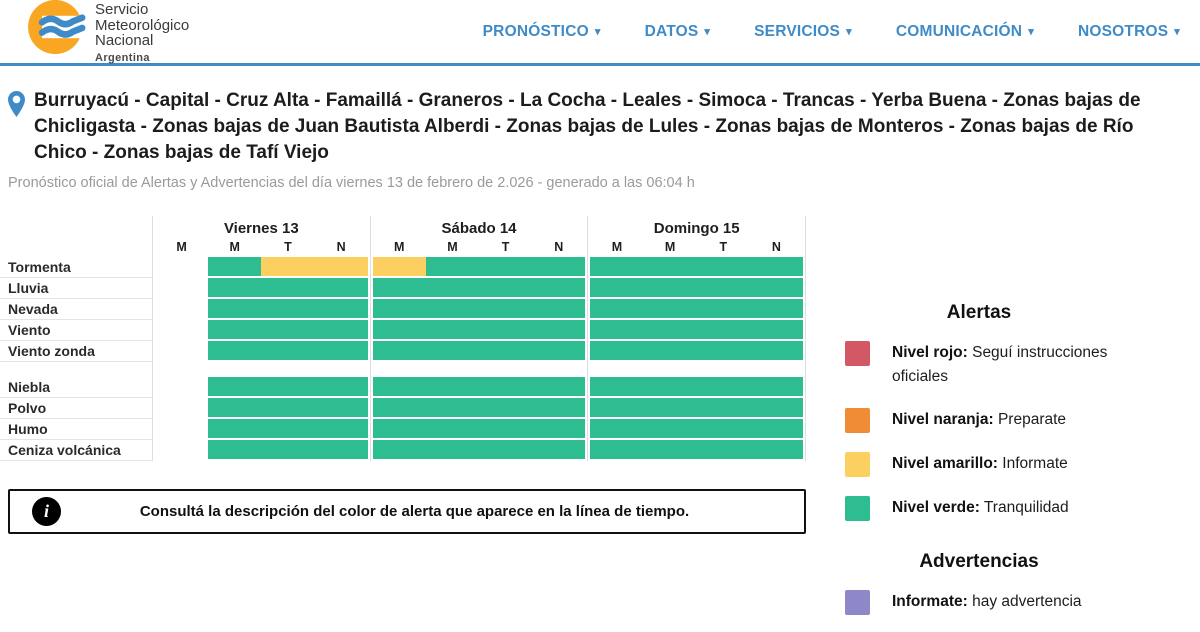 The height and width of the screenshot is (632, 1200). Describe the element at coordinates (341, 247) in the screenshot. I see `period-label: N` at that location.